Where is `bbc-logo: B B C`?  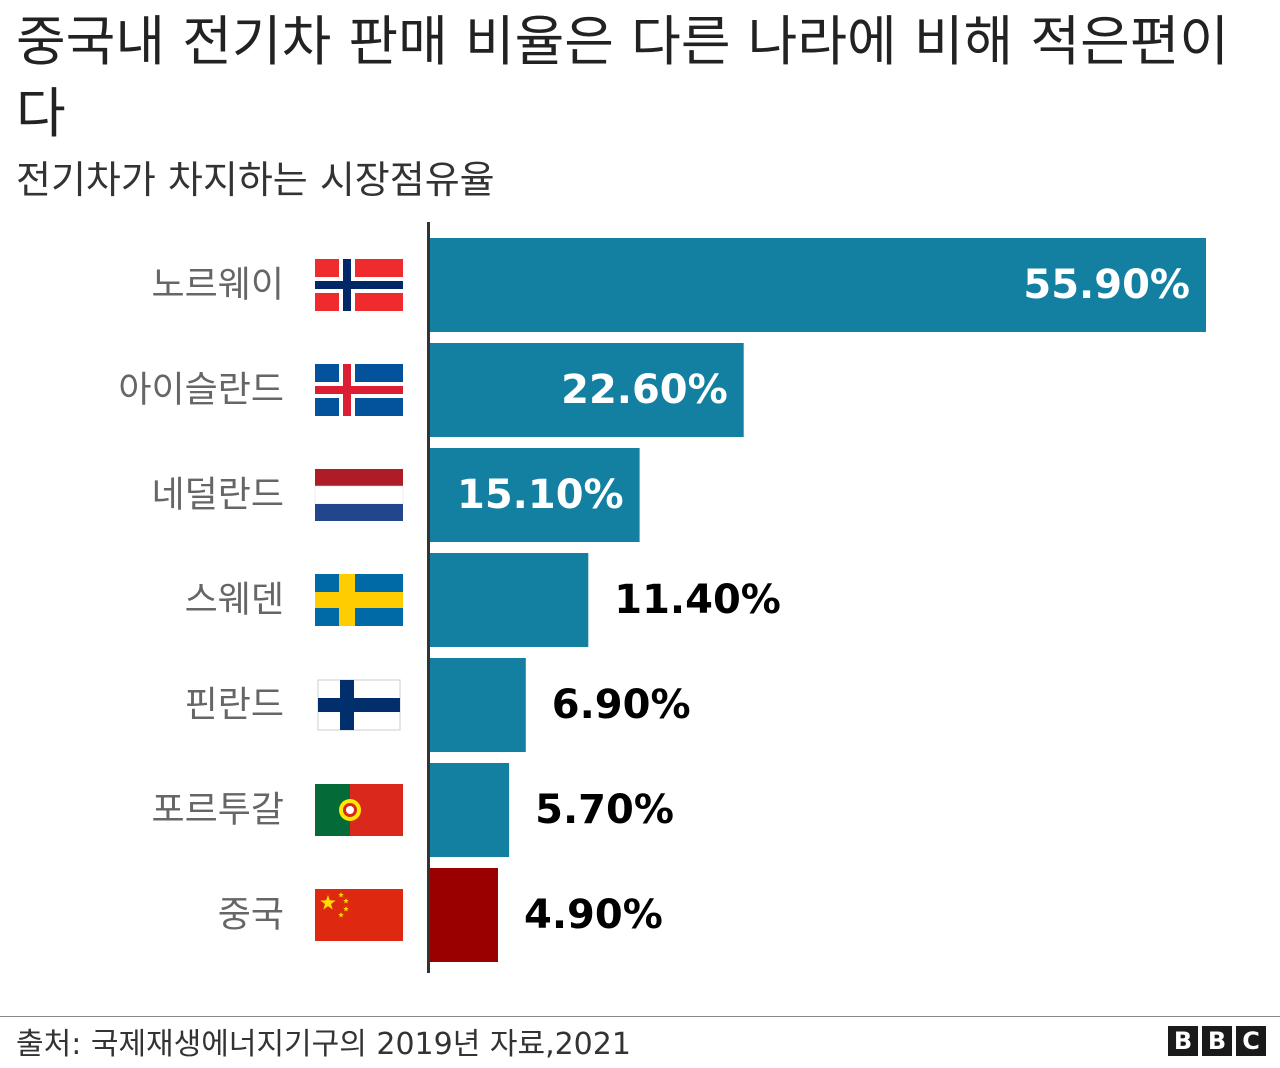
bbc-logo: B B C is located at coordinates (1217, 1041).